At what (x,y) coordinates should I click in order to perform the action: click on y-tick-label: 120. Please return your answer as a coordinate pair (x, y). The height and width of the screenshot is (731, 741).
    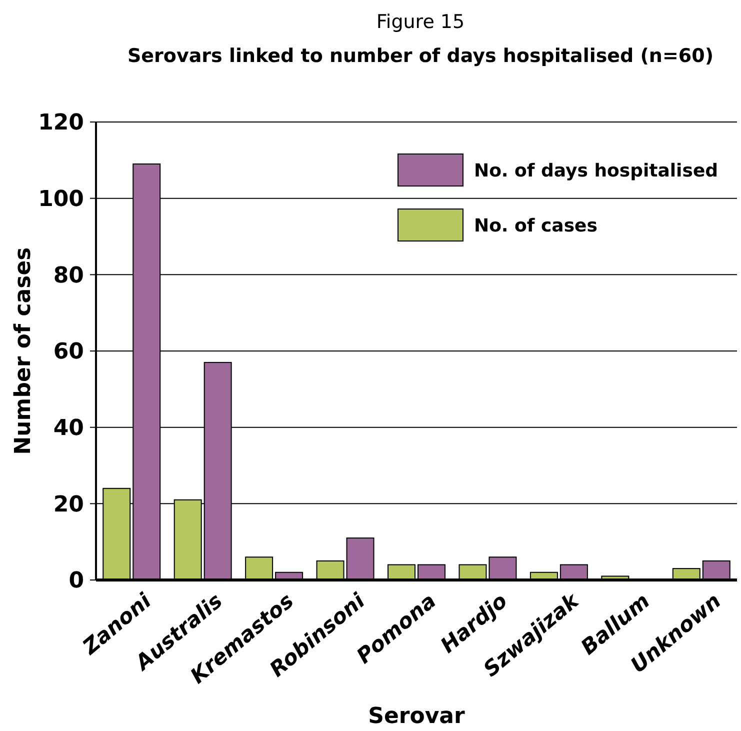
    Looking at the image, I should click on (61, 123).